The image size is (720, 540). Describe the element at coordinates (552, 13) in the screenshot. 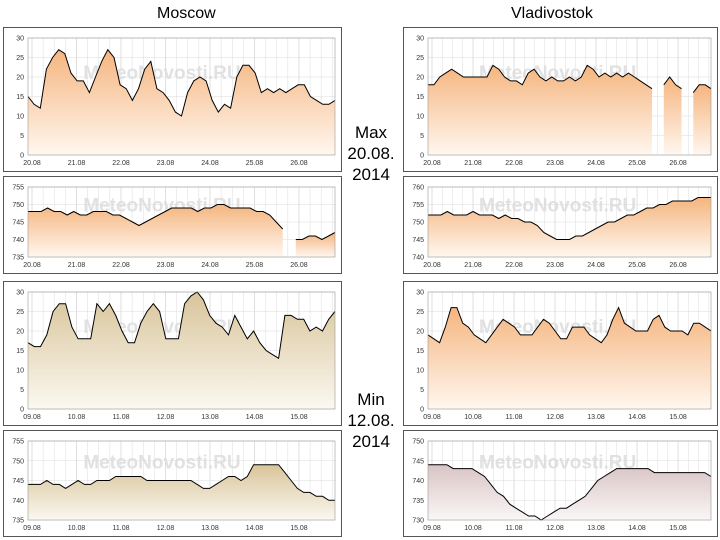

I see `vladivostok-column-title: Vladivostok` at that location.